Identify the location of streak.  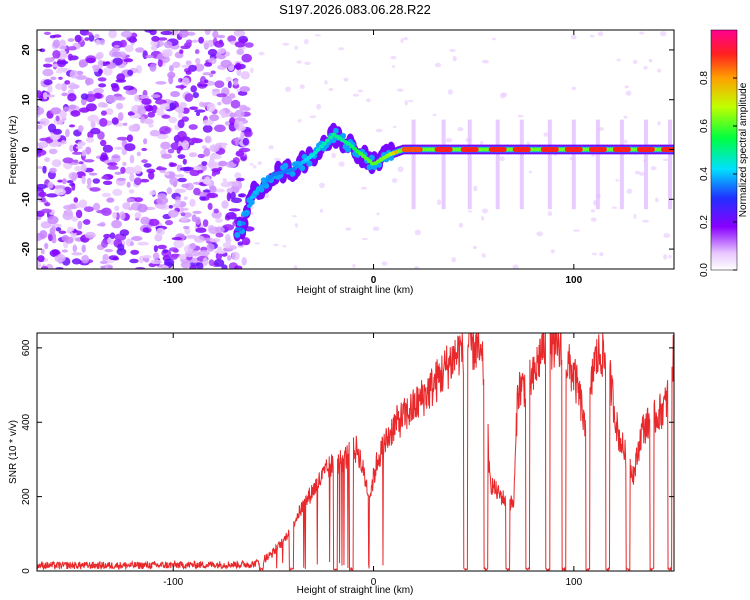
(497, 164).